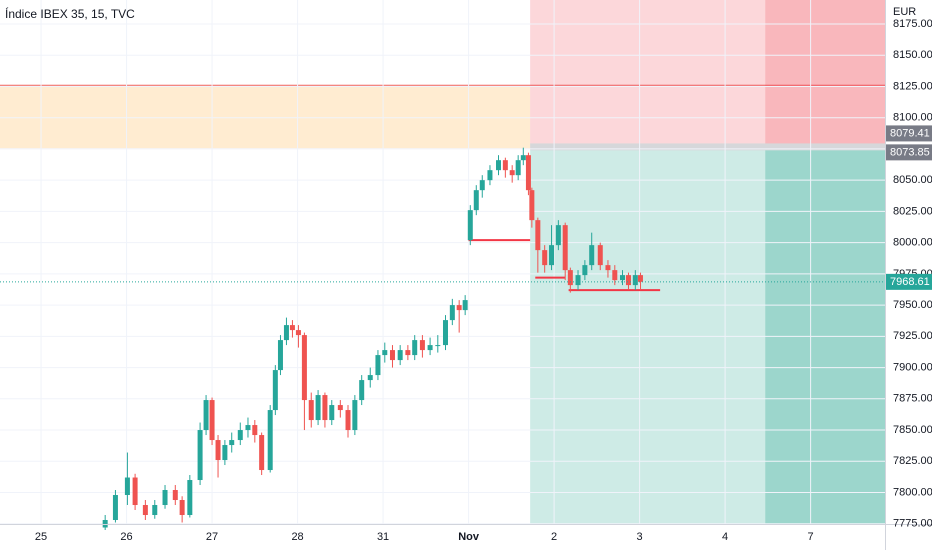  Describe the element at coordinates (912, 211) in the screenshot. I see `y-tick-label: 8025.00` at that location.